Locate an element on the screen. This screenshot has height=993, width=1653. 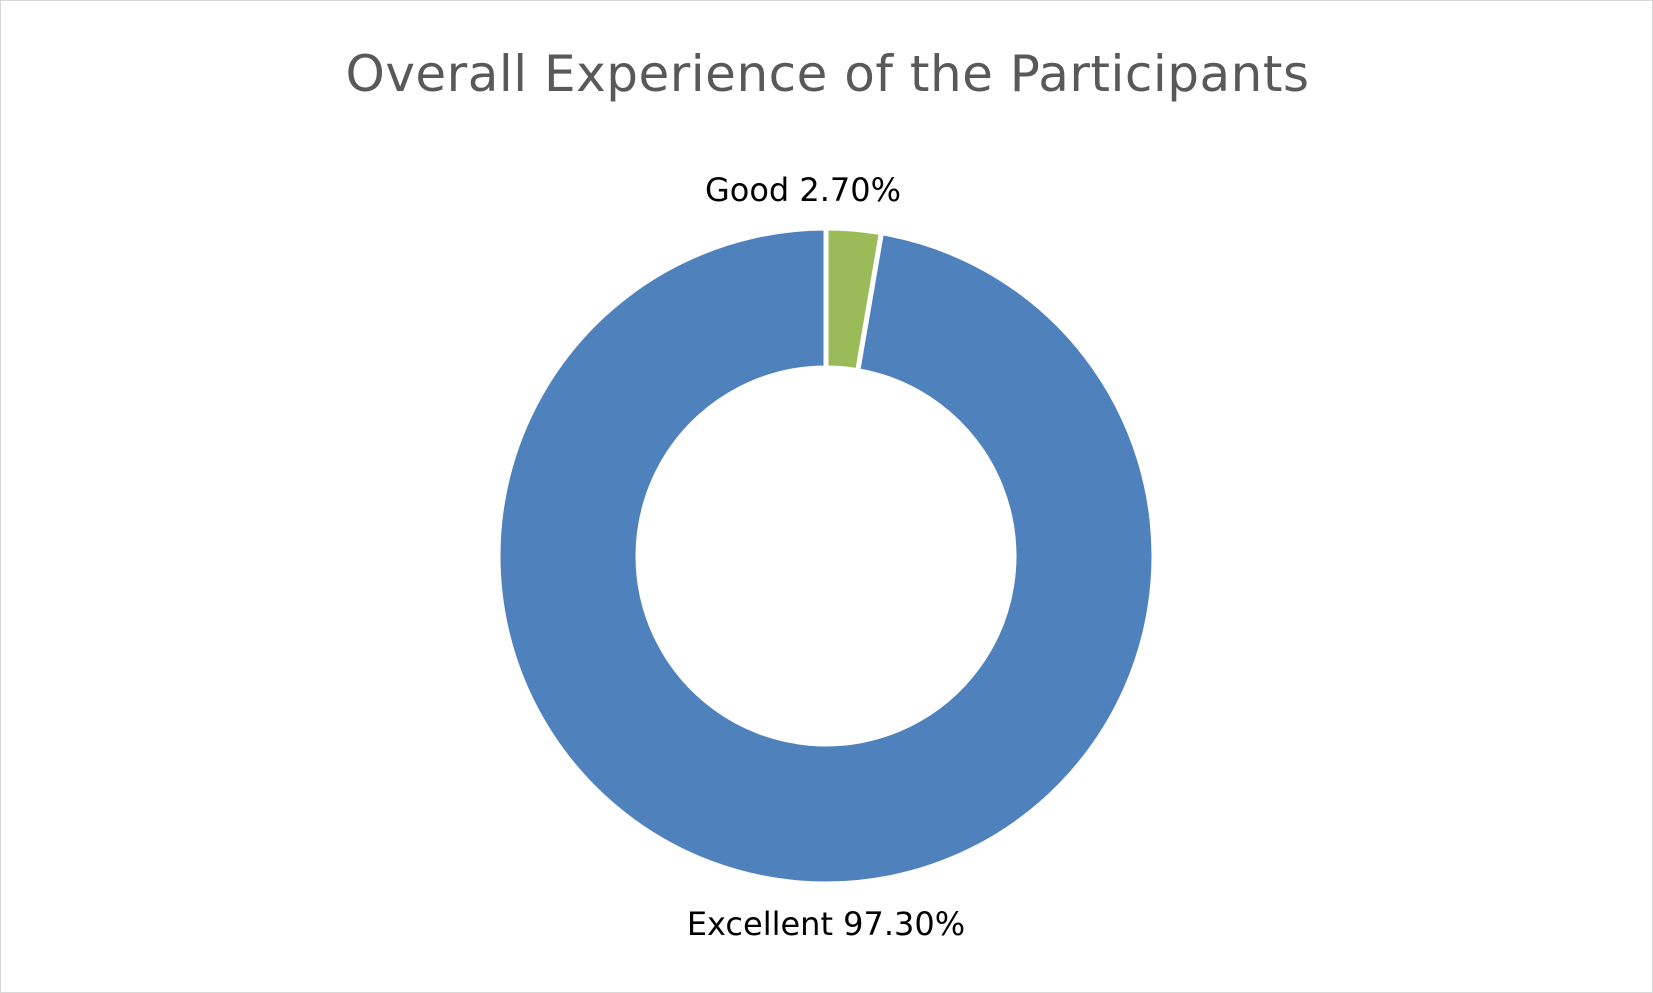
data-label-good: Good 2.70% is located at coordinates (803, 190).